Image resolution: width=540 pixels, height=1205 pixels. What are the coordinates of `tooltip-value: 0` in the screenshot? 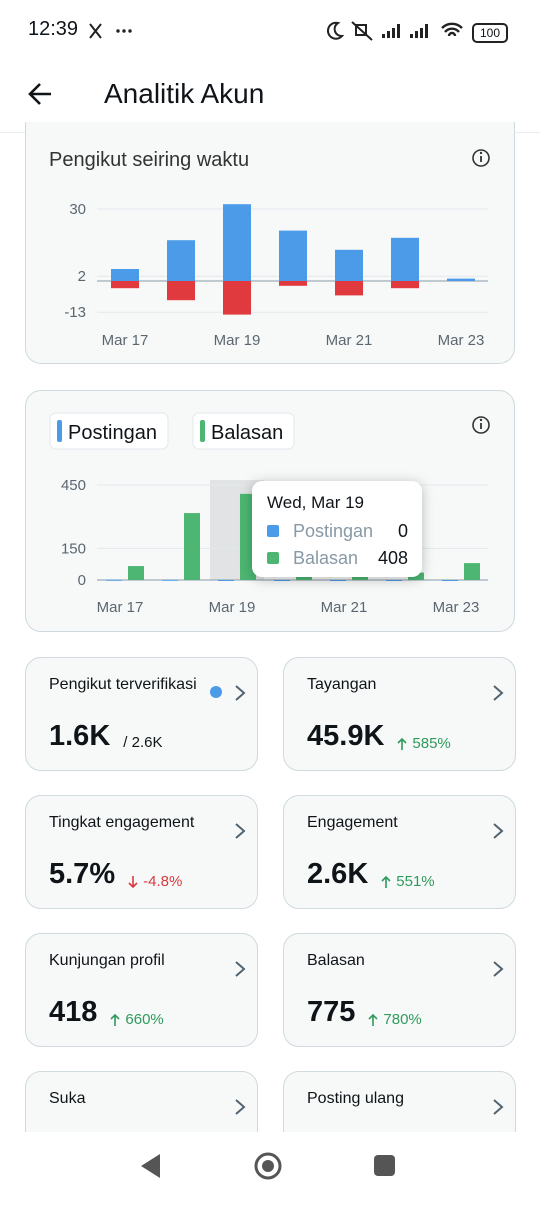 It's located at (403, 531).